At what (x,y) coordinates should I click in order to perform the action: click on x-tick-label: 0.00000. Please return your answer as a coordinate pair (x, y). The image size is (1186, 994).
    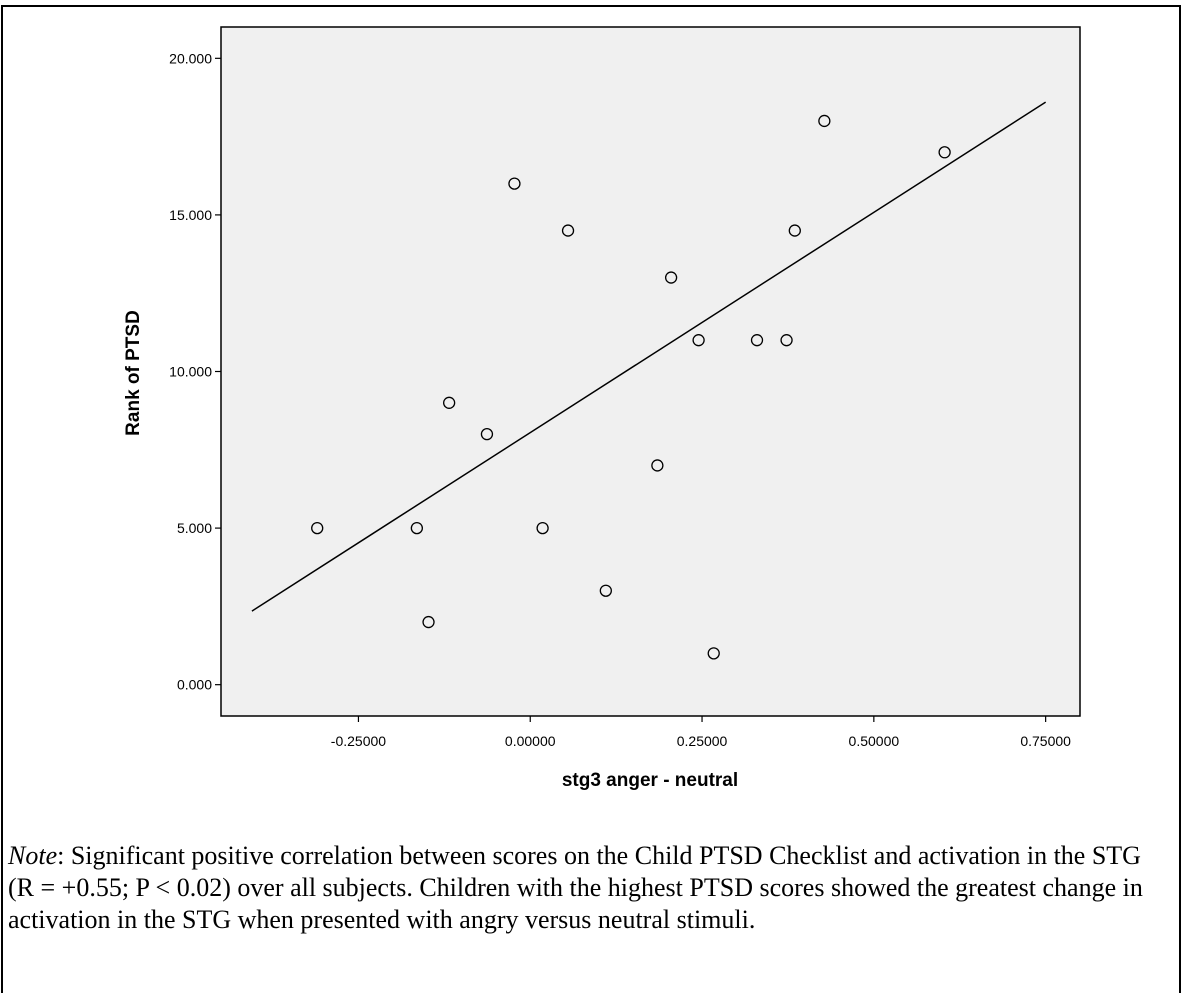
    Looking at the image, I should click on (530, 741).